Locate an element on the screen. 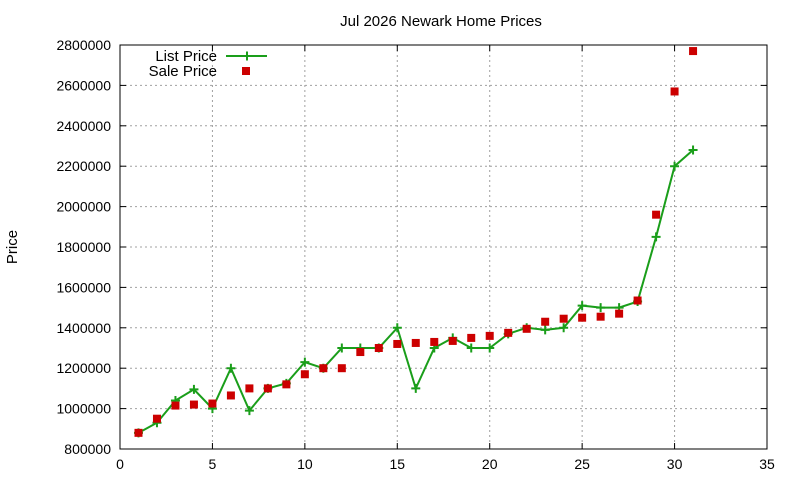  legend-marker-sale-price is located at coordinates (246, 71).